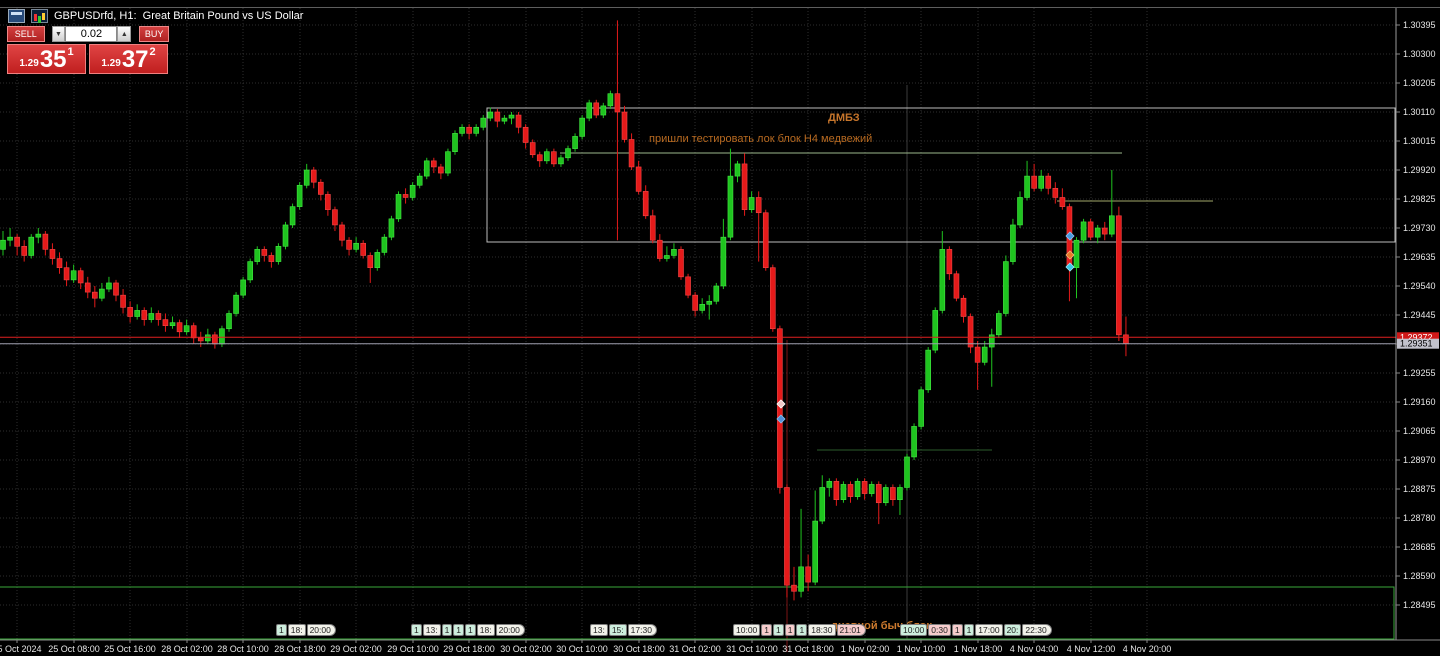 The width and height of the screenshot is (1440, 656). Describe the element at coordinates (53, 59) in the screenshot. I see `sell-price-big: 35` at that location.